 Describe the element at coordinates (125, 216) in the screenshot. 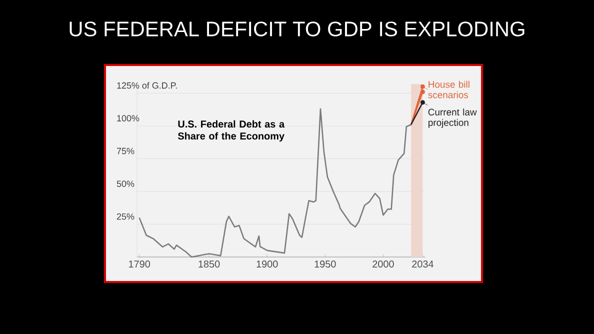

I see `y-tick-label: 25%` at that location.